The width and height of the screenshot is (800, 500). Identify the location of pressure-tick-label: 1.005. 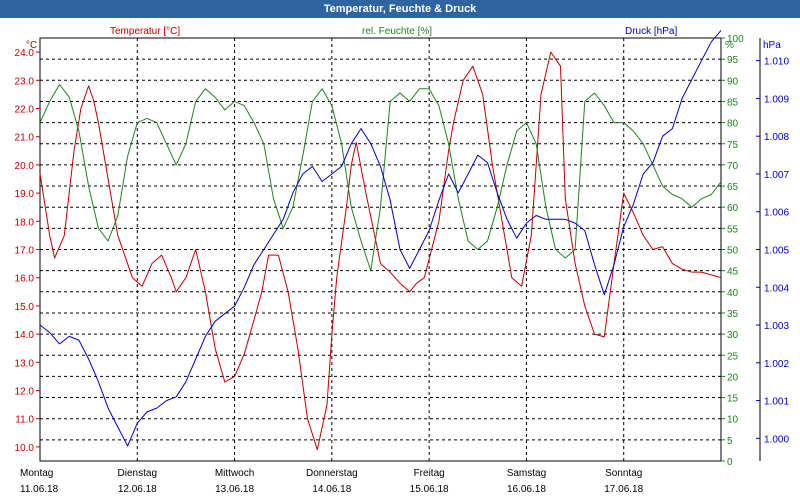
(776, 251).